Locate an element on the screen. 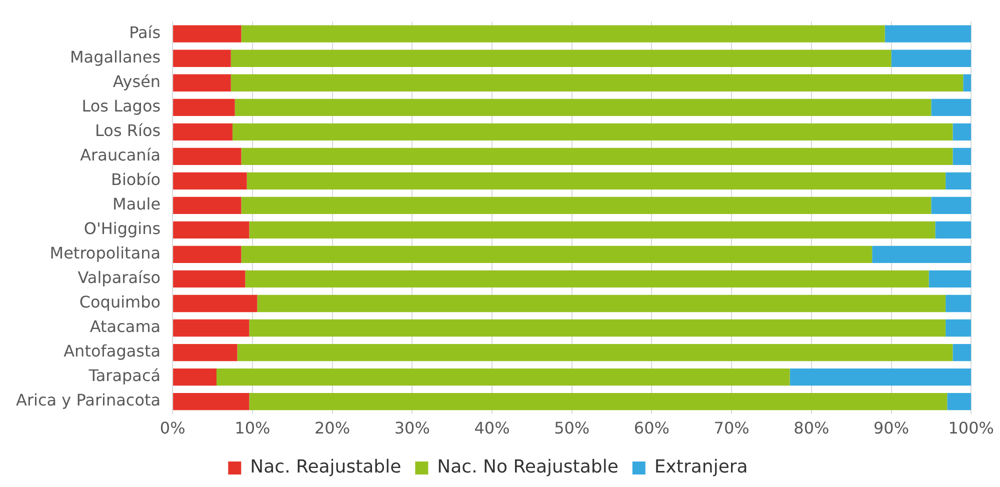 The width and height of the screenshot is (1000, 487). y-tick-label: Maule is located at coordinates (136, 204).